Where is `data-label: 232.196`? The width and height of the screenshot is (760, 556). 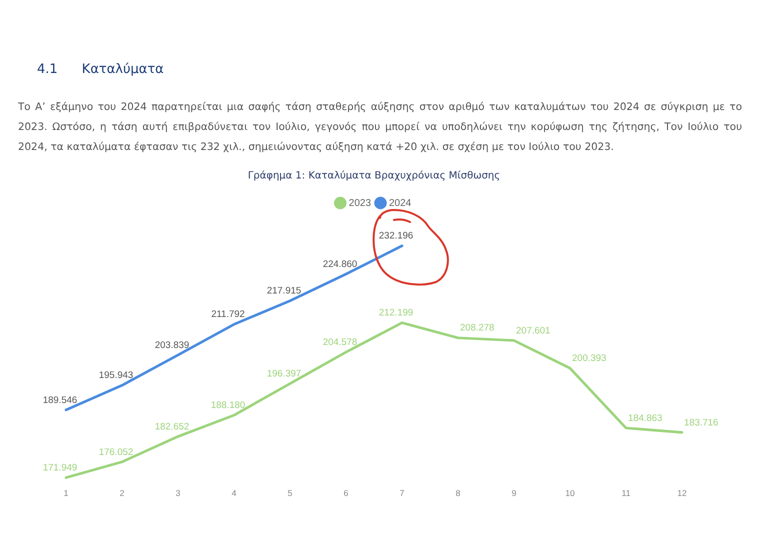 data-label: 232.196 is located at coordinates (396, 236).